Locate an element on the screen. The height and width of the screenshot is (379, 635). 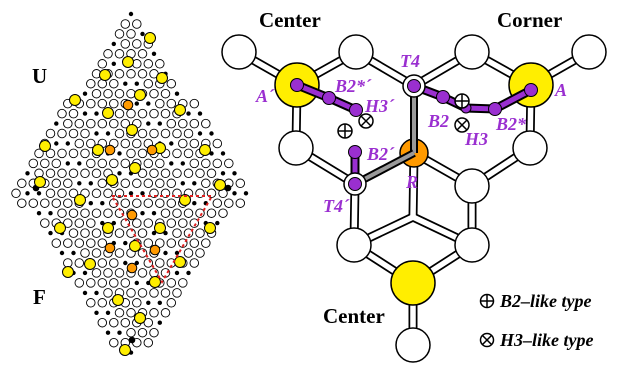
site-H3-prime-dot is located at coordinates (356, 110).